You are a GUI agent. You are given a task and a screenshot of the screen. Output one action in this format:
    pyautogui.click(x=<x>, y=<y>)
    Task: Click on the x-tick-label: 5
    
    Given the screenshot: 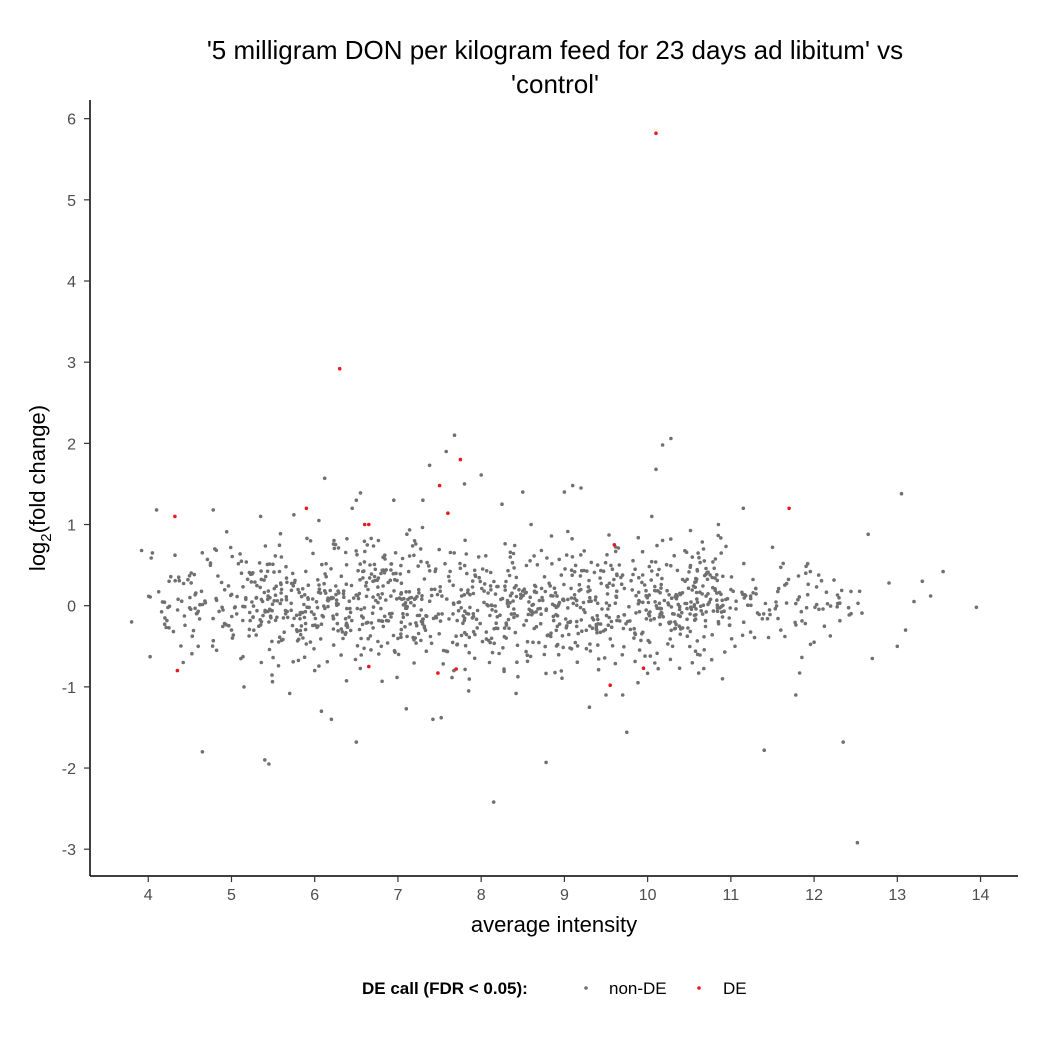 What is the action you would take?
    pyautogui.click(x=231, y=895)
    